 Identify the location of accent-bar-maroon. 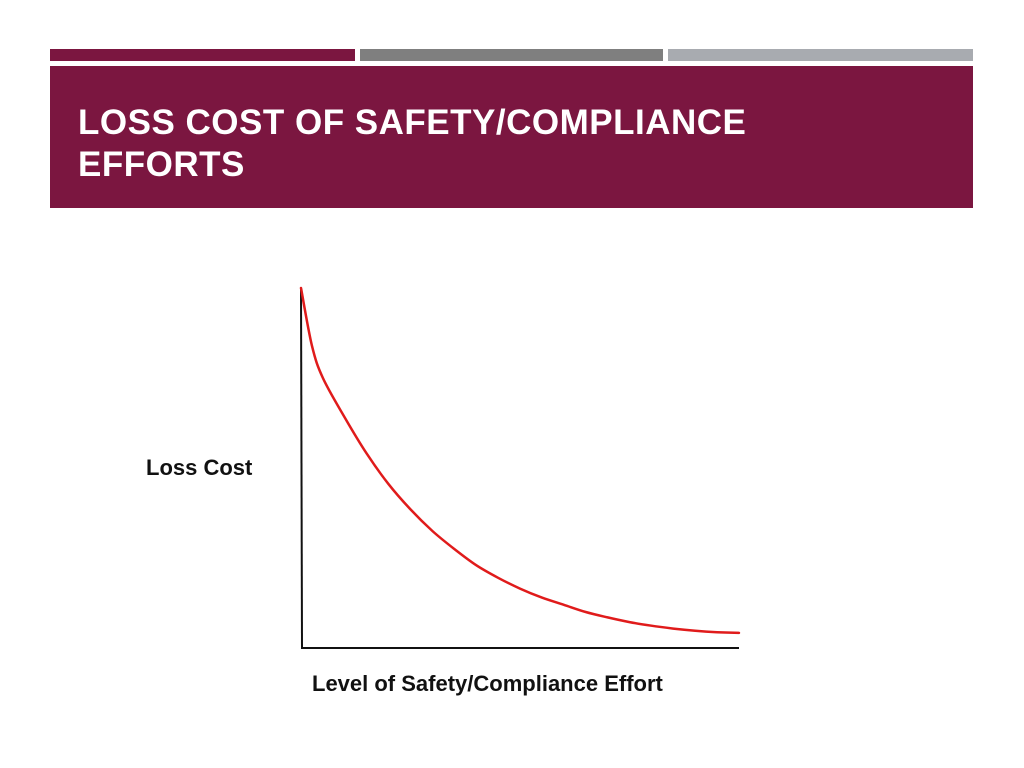
(202, 55).